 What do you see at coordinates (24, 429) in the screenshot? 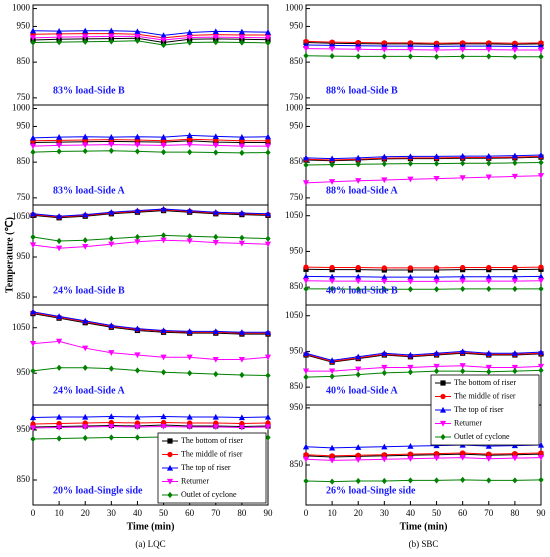
I see `y-tick-label: 950` at bounding box center [24, 429].